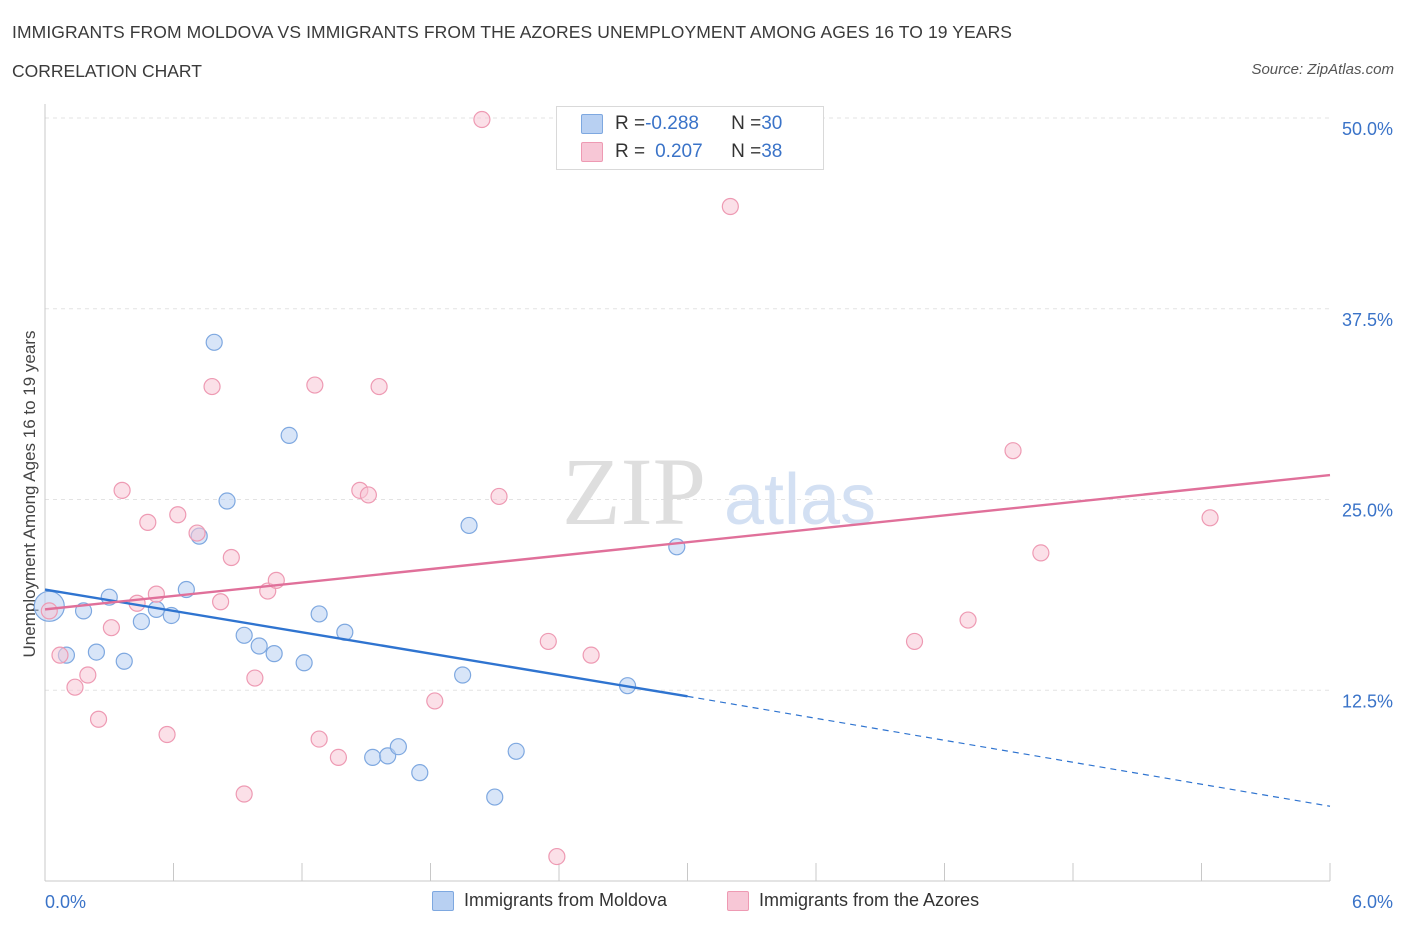  I want to click on legend-swatch-moldova, so click(592, 124).